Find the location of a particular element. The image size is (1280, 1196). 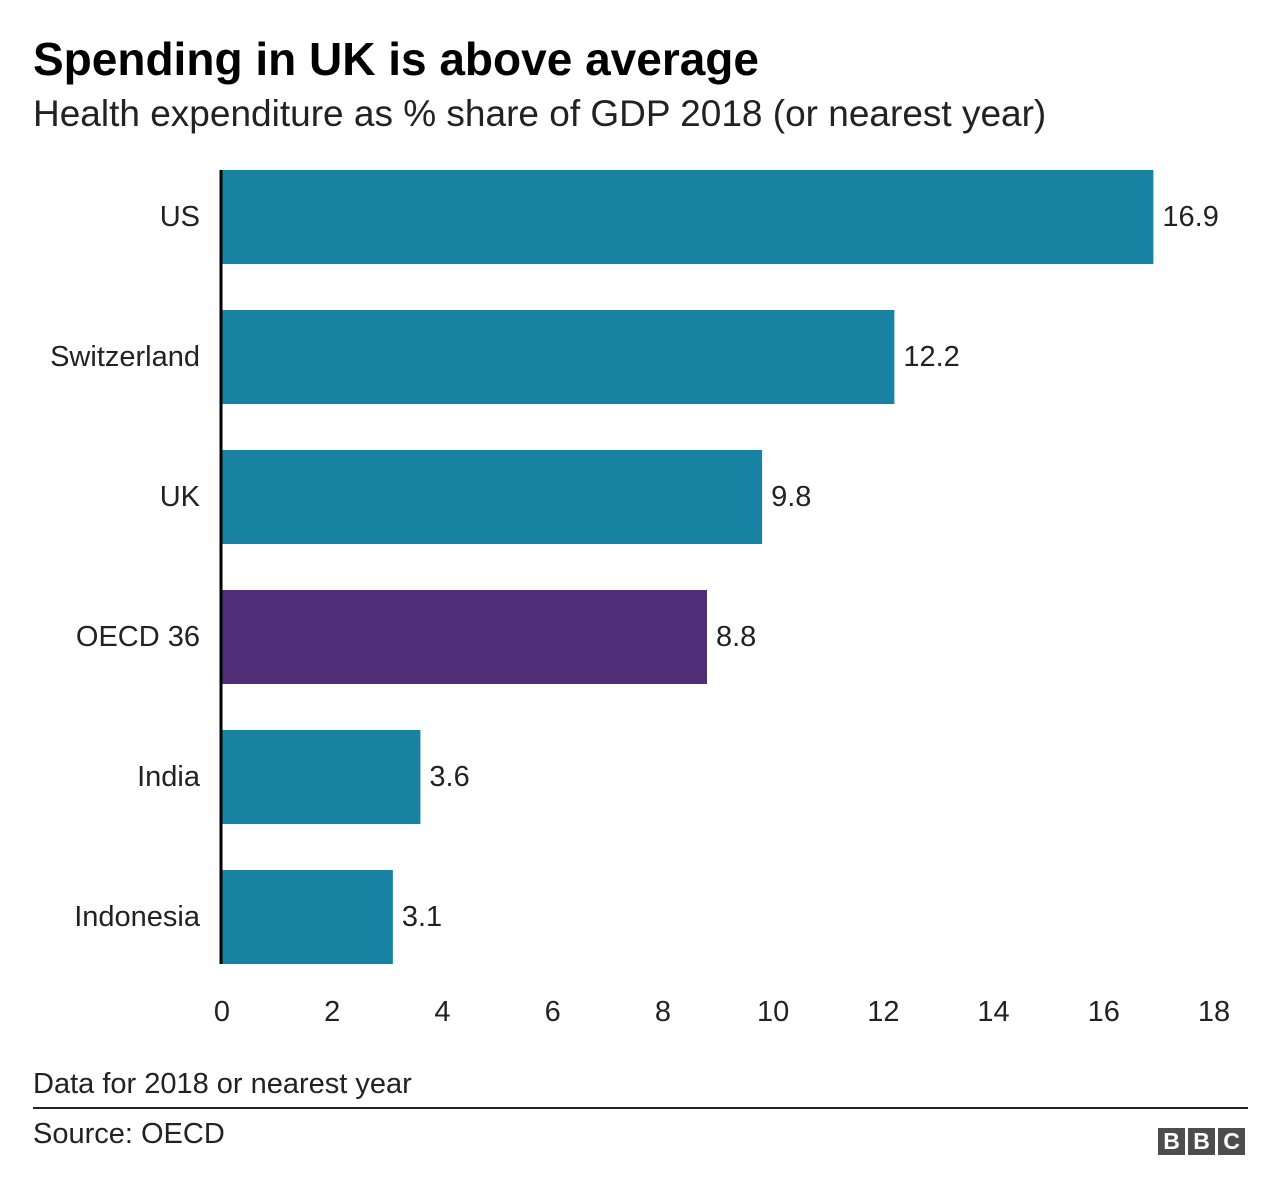

value-label: 9.8 is located at coordinates (791, 497).